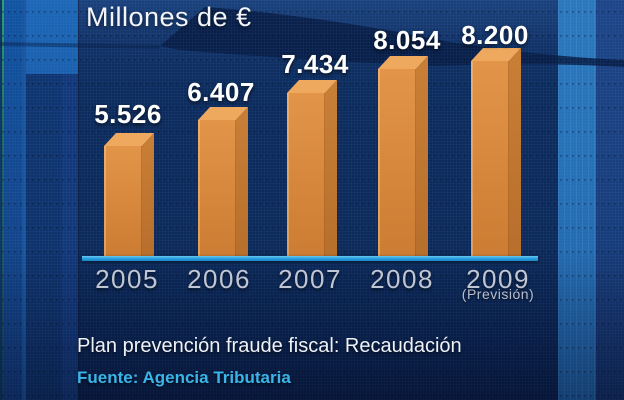 The image size is (624, 400). What do you see at coordinates (498, 294) in the screenshot?
I see `x-tick-note: (Previsión)` at bounding box center [498, 294].